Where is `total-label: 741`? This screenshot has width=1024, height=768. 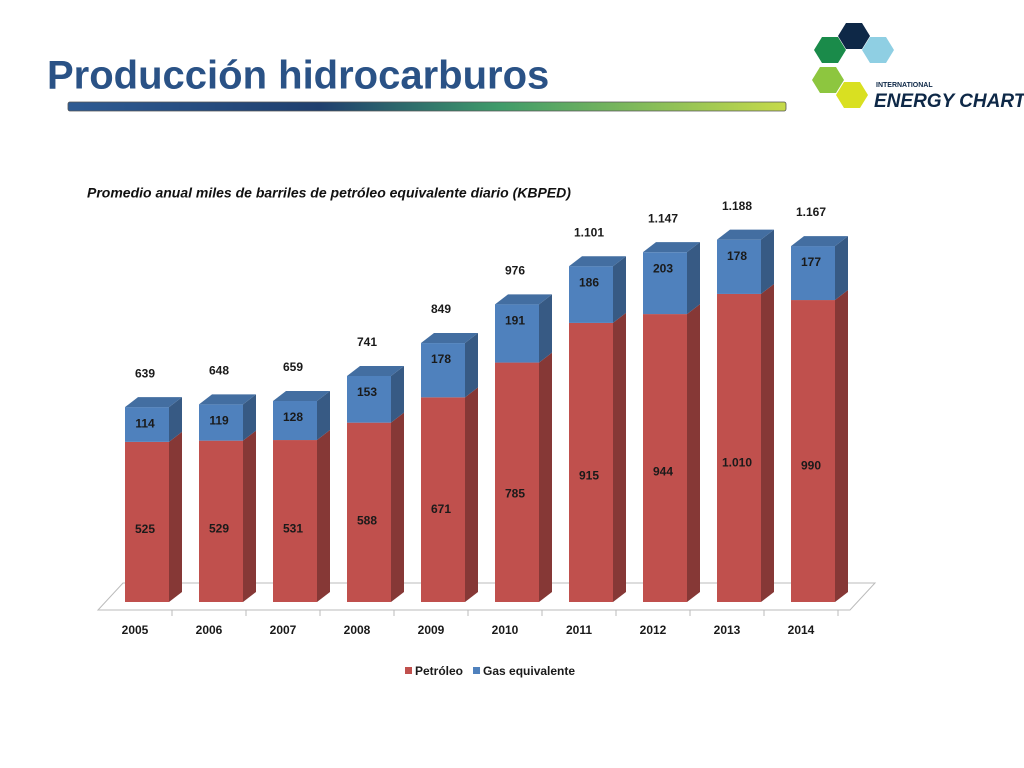
total-label: 741 is located at coordinates (367, 342).